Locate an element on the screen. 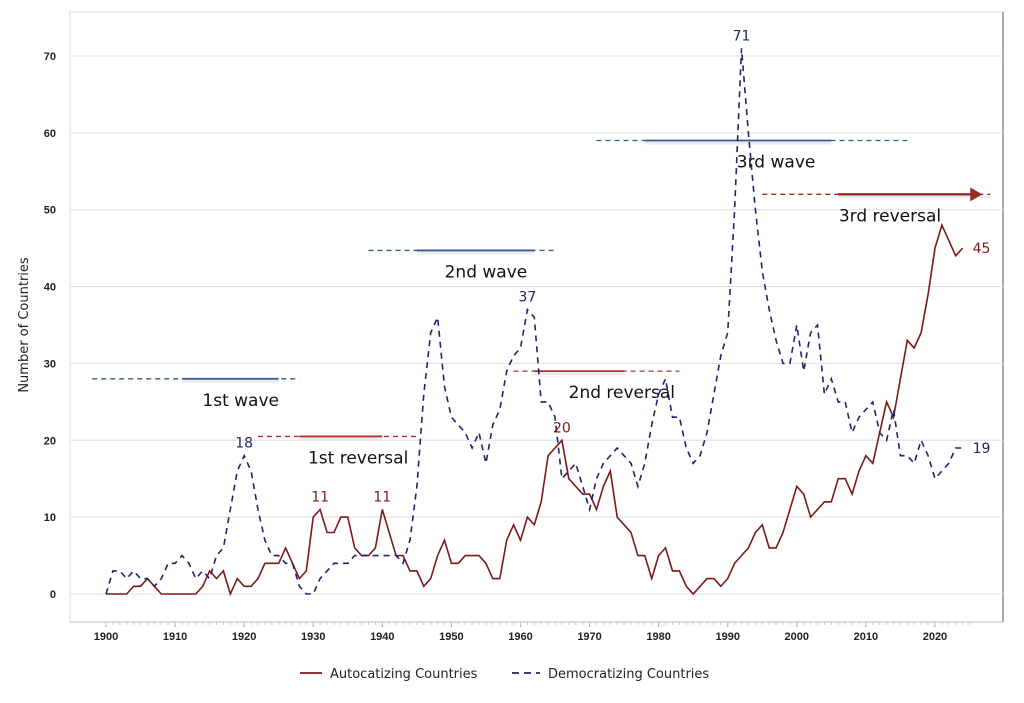 Image resolution: width=1024 pixels, height=703 pixels. x-tick-label: 1930 is located at coordinates (313, 637).